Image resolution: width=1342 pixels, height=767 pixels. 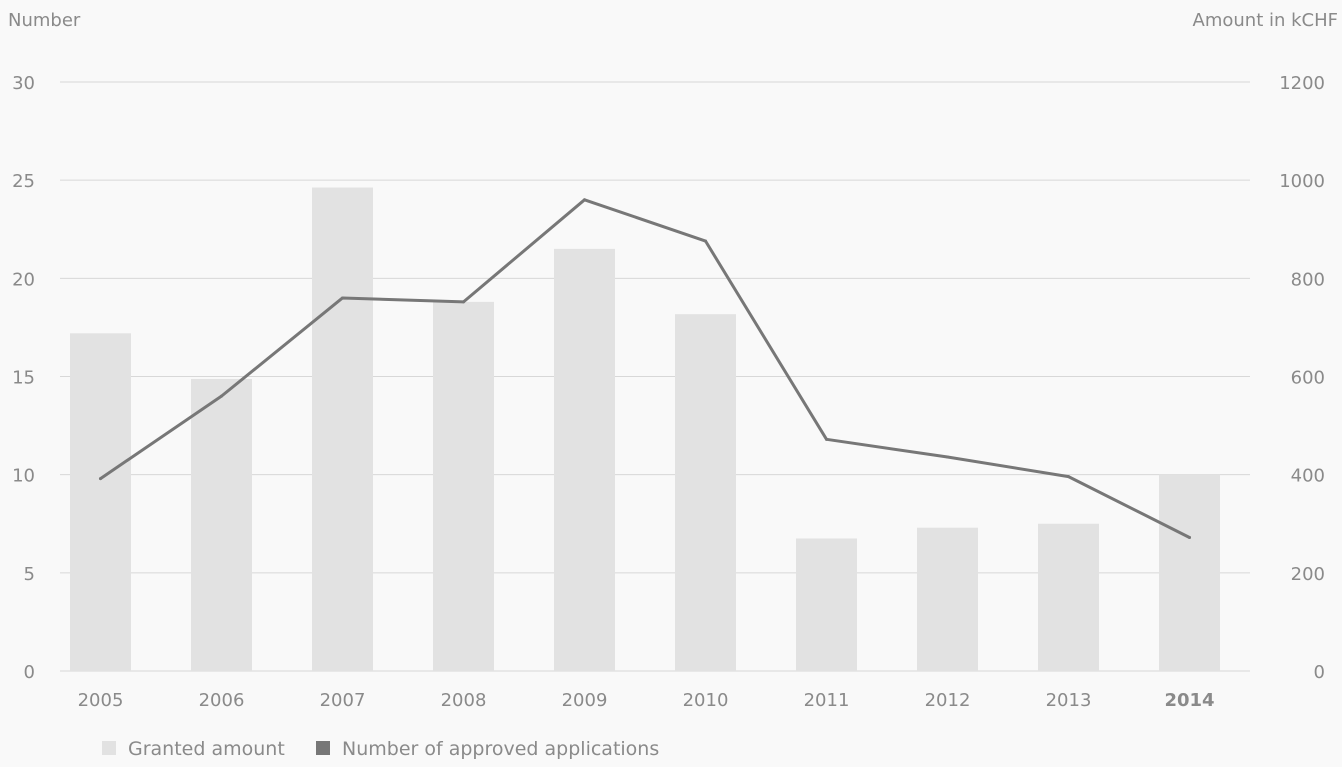 I want to click on x-tick-label: 2006, so click(x=222, y=700).